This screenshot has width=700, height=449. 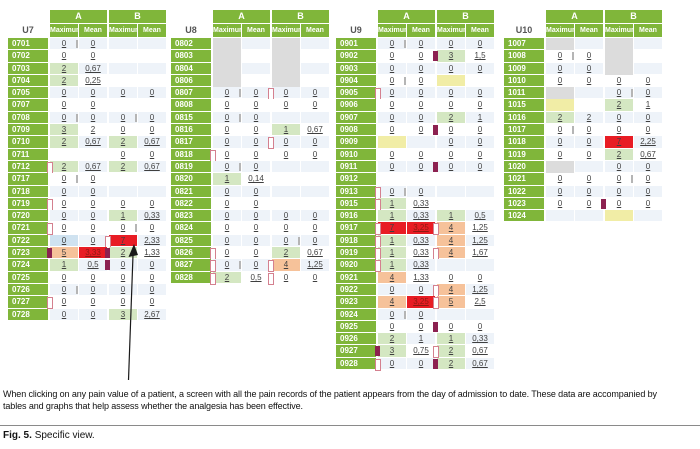 I want to click on pain-mean-a-cell: 2, so click(x=589, y=118).